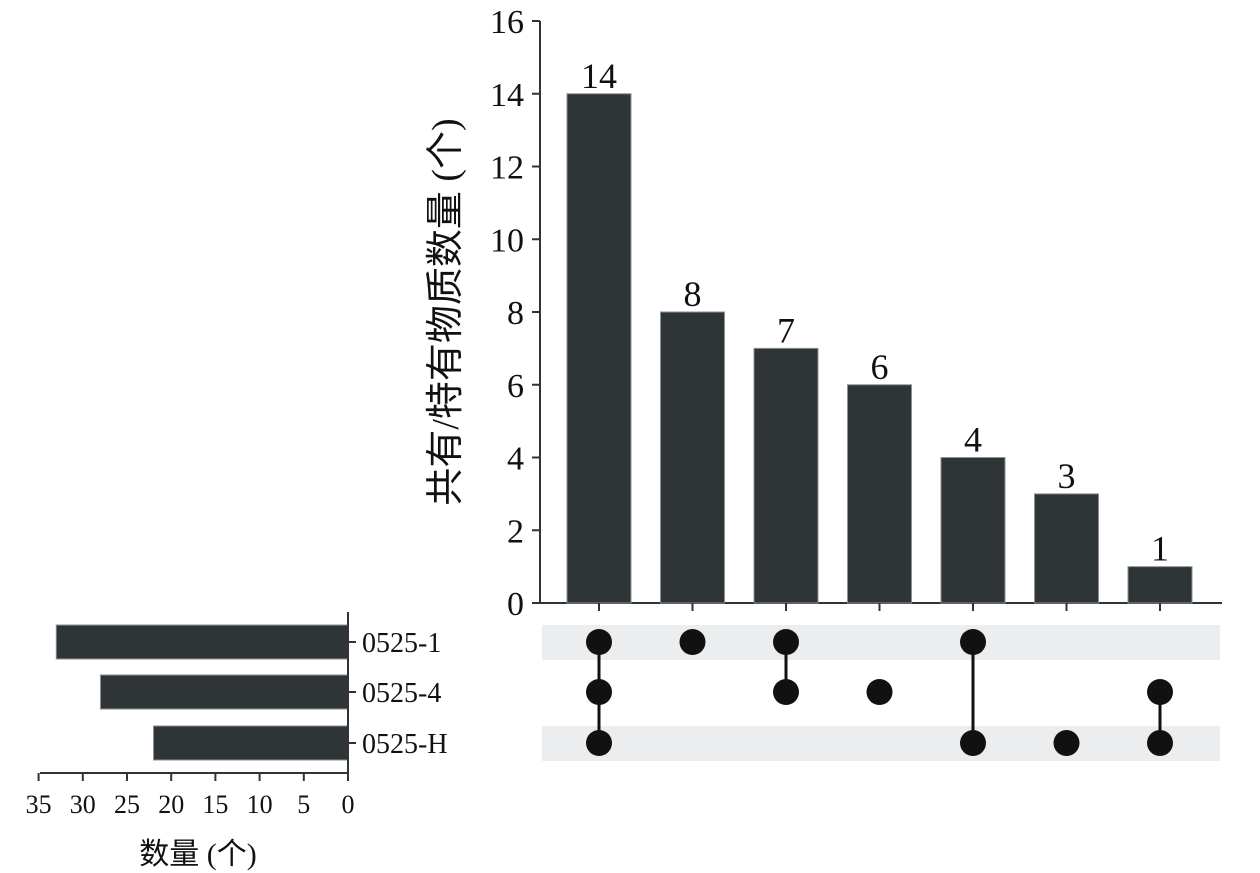  Describe the element at coordinates (348, 804) in the screenshot. I see `set-x-tick-label: 0` at that location.